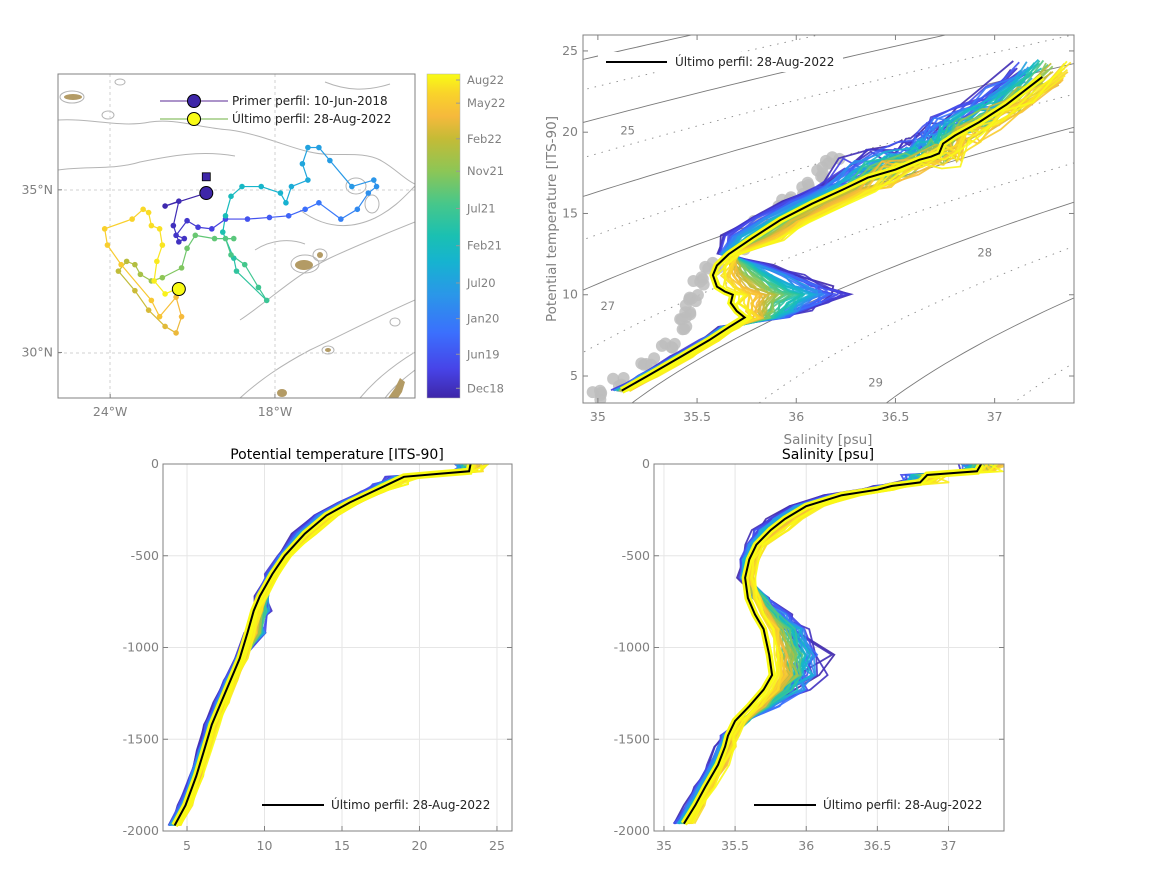 The height and width of the screenshot is (875, 1167). I want to click on x-tick-label: 37, so click(995, 416).